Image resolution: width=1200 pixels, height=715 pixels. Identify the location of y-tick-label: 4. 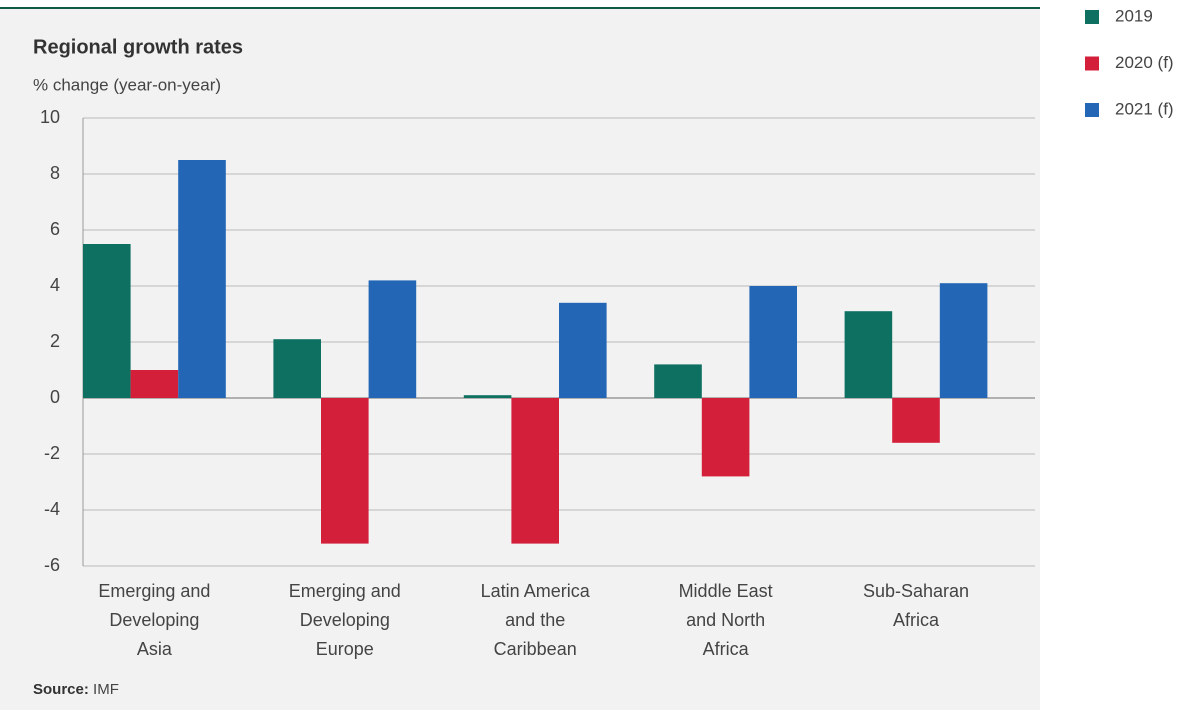
(55, 285).